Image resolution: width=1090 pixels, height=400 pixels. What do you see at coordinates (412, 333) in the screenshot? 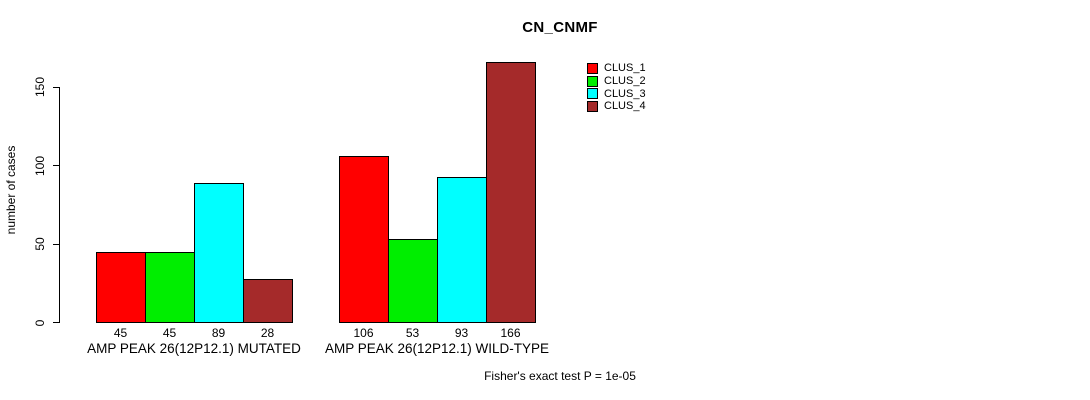
I see `bar-value-label: 53` at bounding box center [412, 333].